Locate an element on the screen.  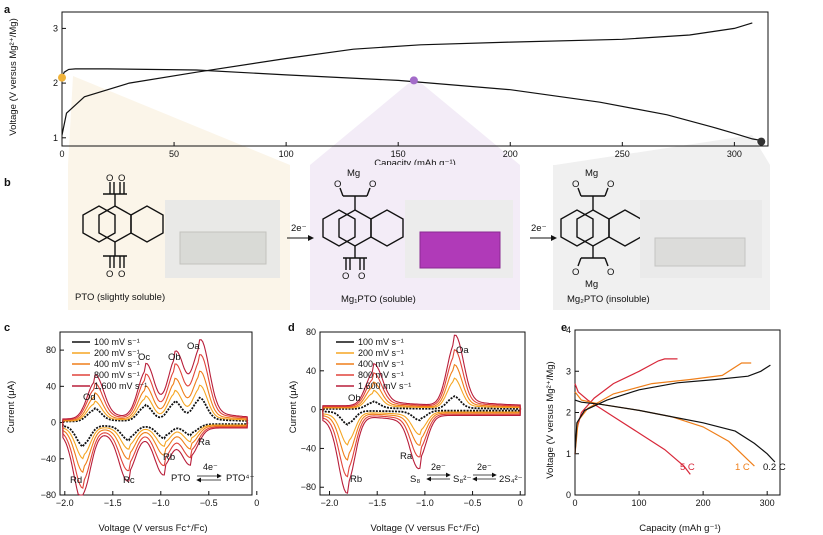
mg2-label: Mg₂PTO (insoluble) is located at coordinates (608, 299).